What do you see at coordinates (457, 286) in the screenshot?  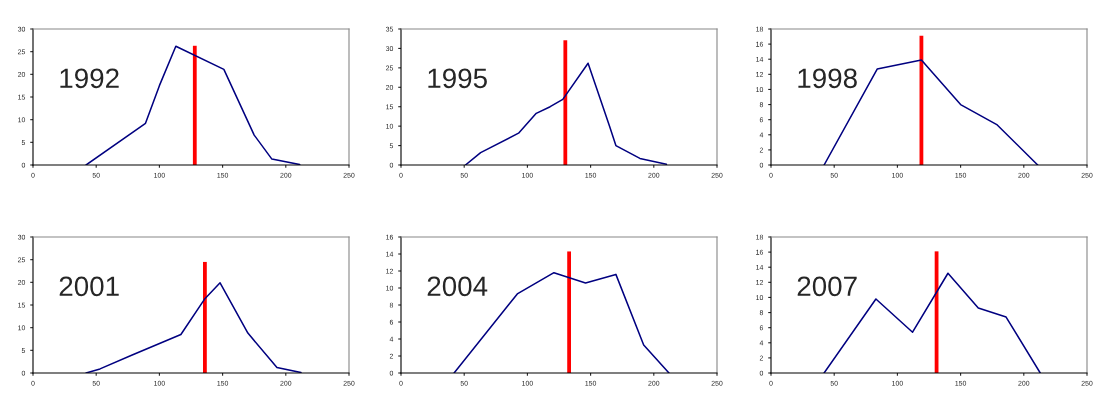 I see `annotation: 2004` at bounding box center [457, 286].